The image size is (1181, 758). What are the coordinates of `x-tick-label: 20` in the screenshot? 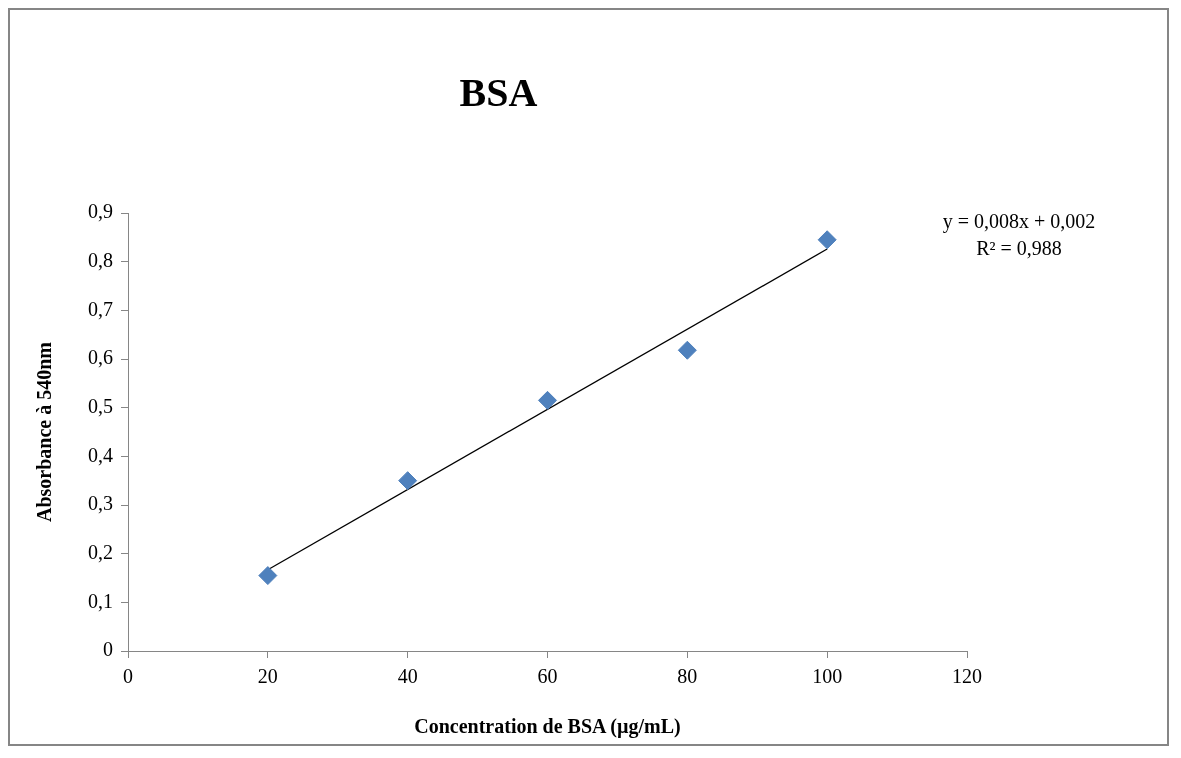 It's located at (267, 676).